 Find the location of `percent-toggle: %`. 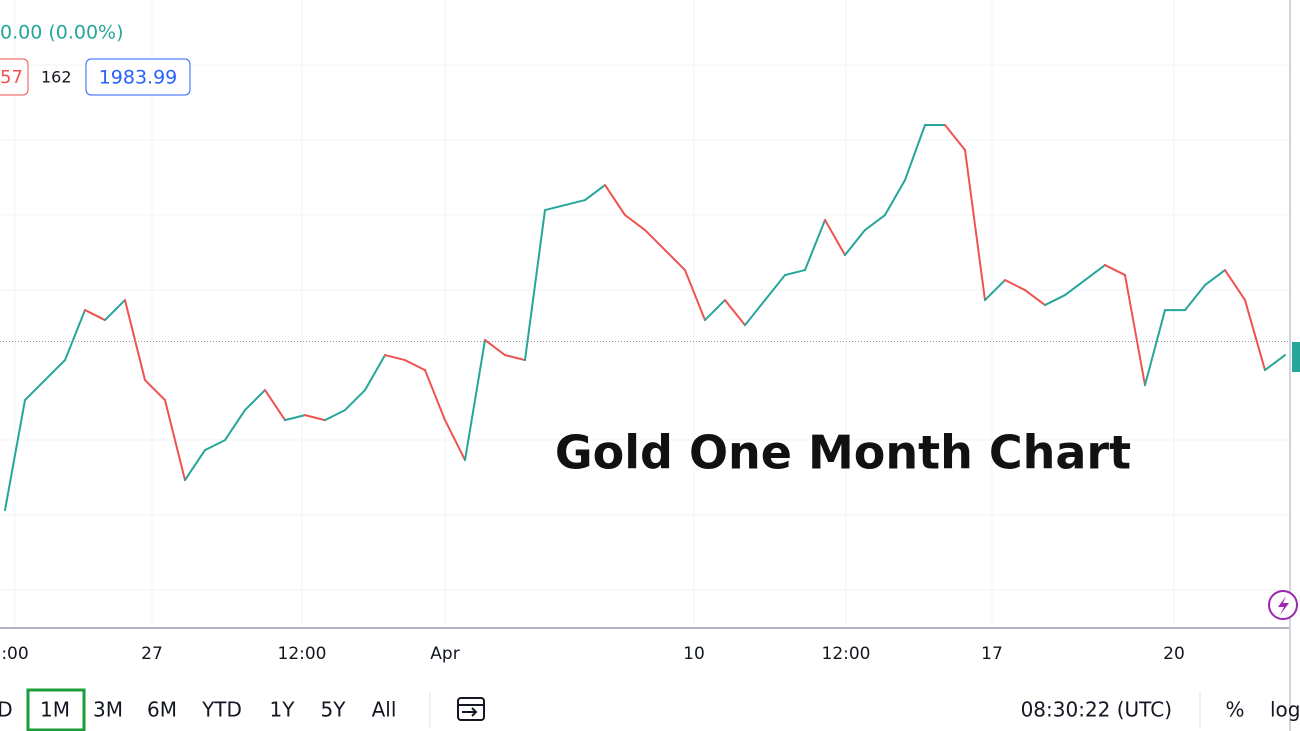

percent-toggle: % is located at coordinates (1234, 710).